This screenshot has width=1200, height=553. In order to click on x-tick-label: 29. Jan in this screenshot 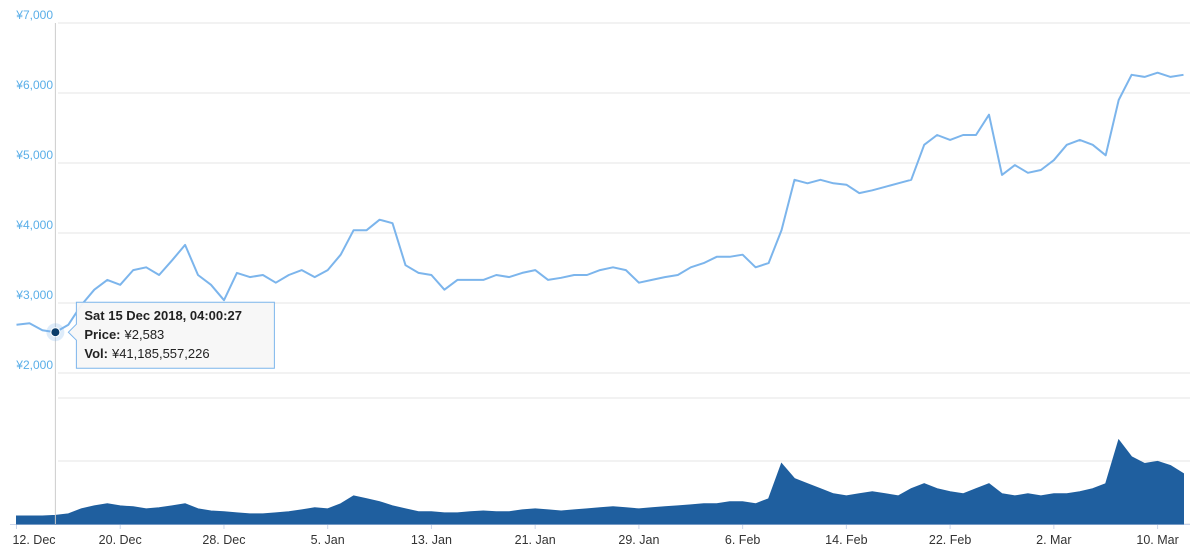, I will do `click(638, 540)`.